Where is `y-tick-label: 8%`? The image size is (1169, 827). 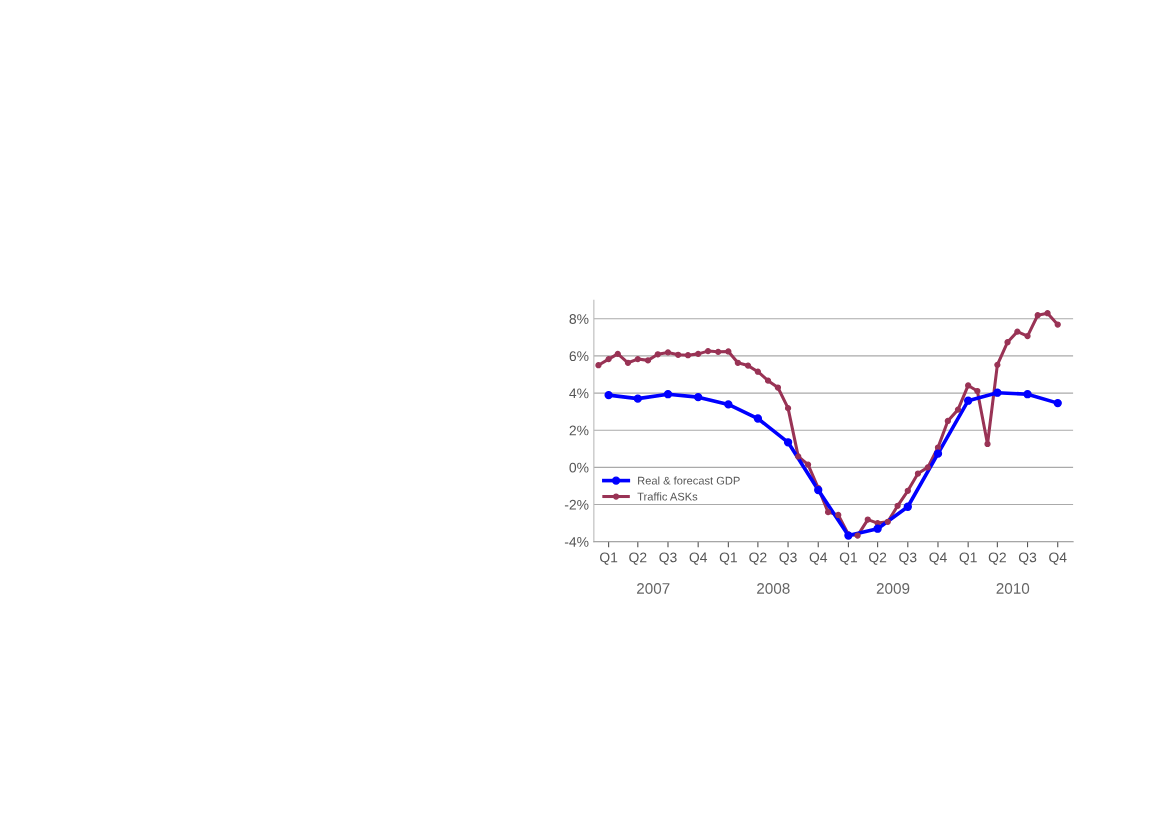 y-tick-label: 8% is located at coordinates (579, 319).